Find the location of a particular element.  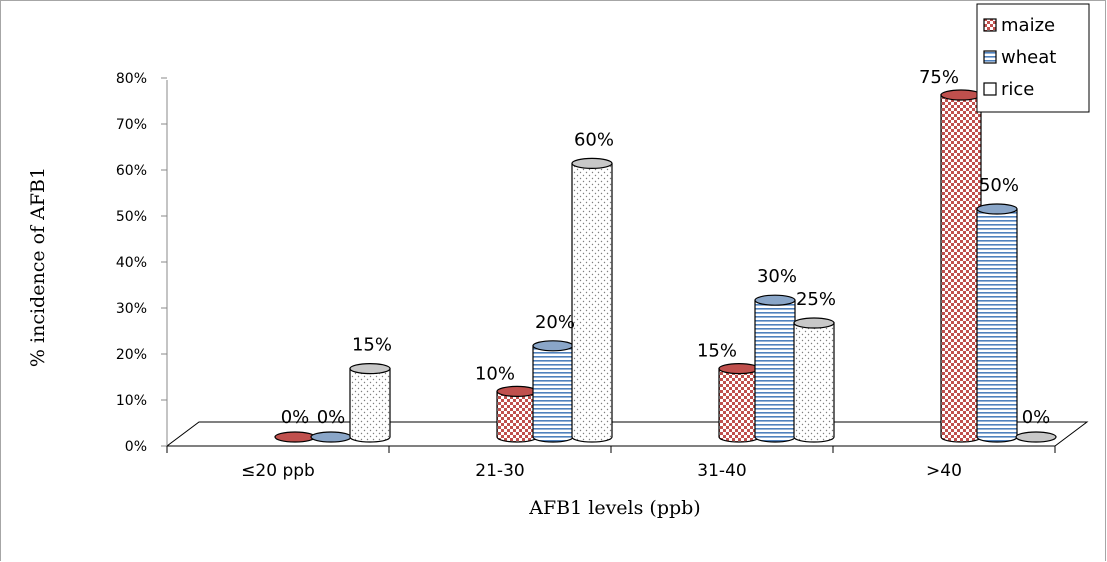

y-tick-label: 80% is located at coordinates (131, 79).